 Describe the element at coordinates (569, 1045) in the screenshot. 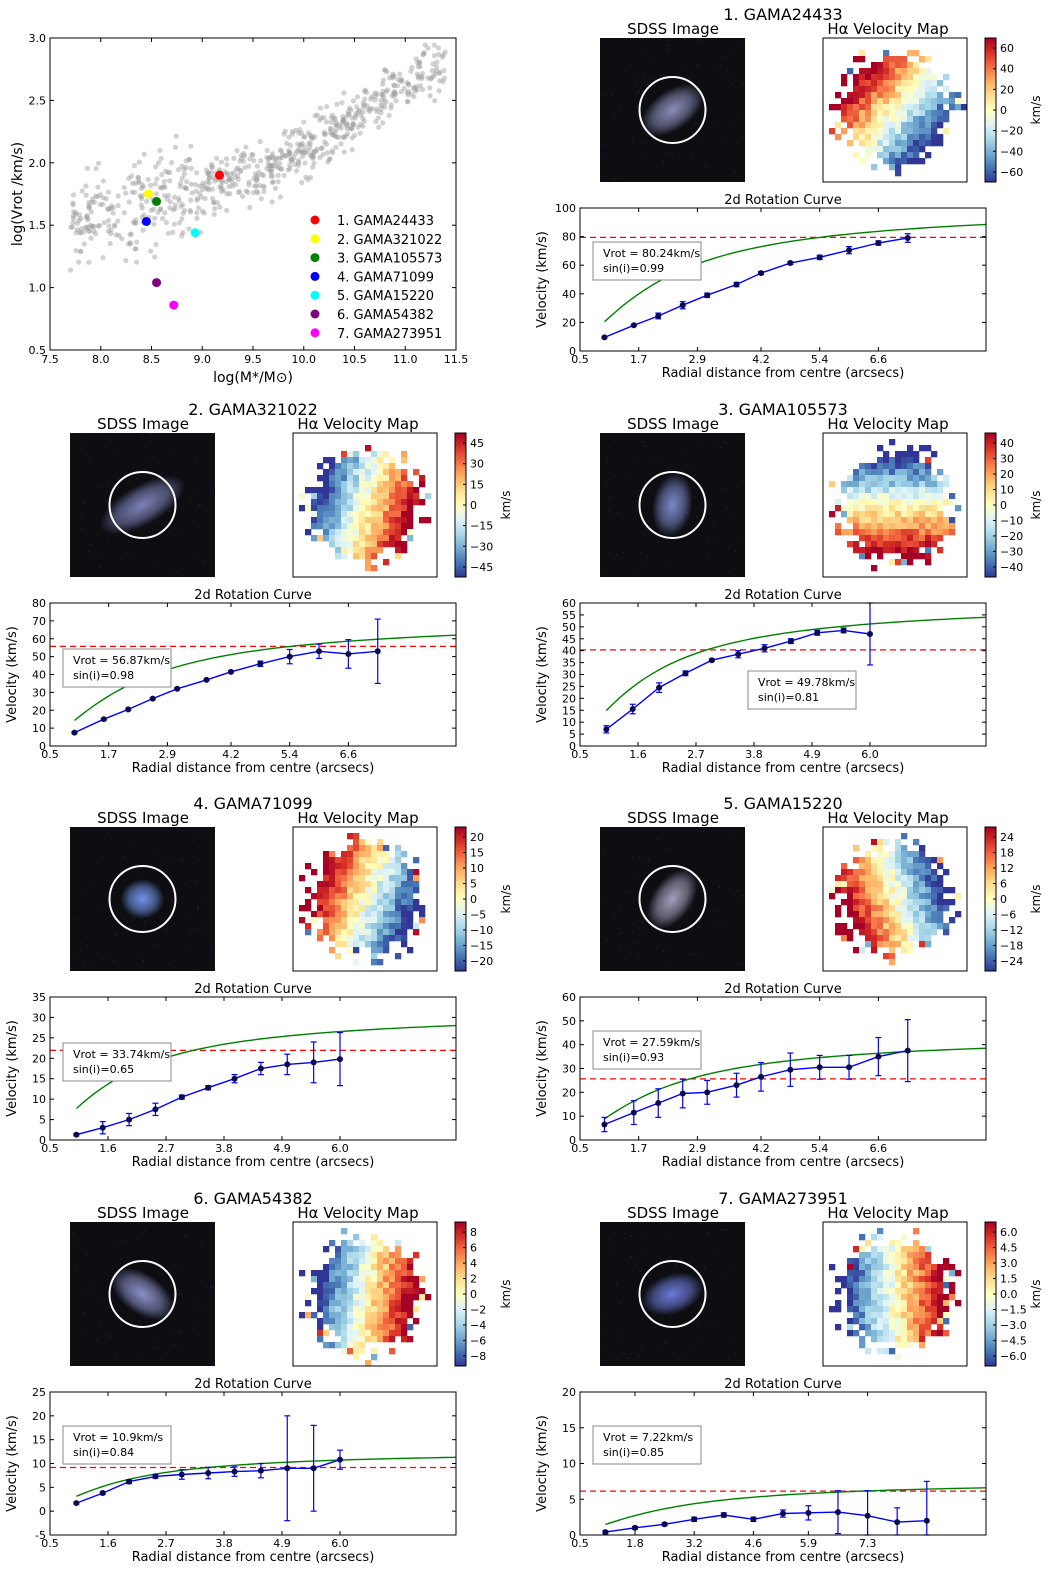

I see `y-tick-label: 40` at that location.